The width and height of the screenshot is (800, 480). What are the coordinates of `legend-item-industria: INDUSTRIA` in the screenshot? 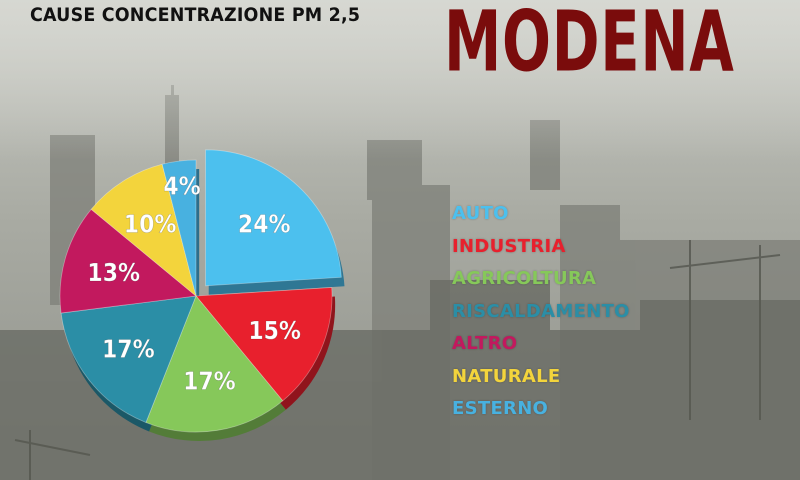 It's located at (509, 246).